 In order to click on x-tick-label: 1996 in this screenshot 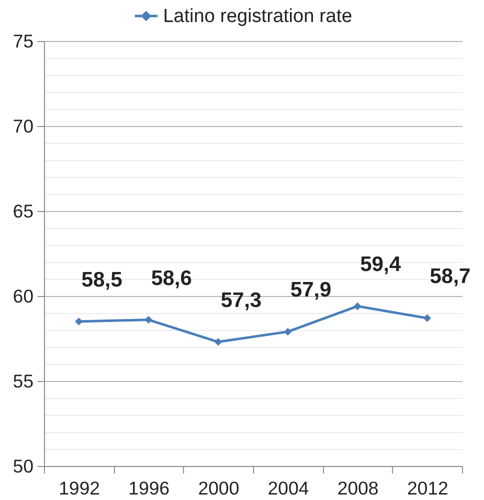, I will do `click(149, 488)`.